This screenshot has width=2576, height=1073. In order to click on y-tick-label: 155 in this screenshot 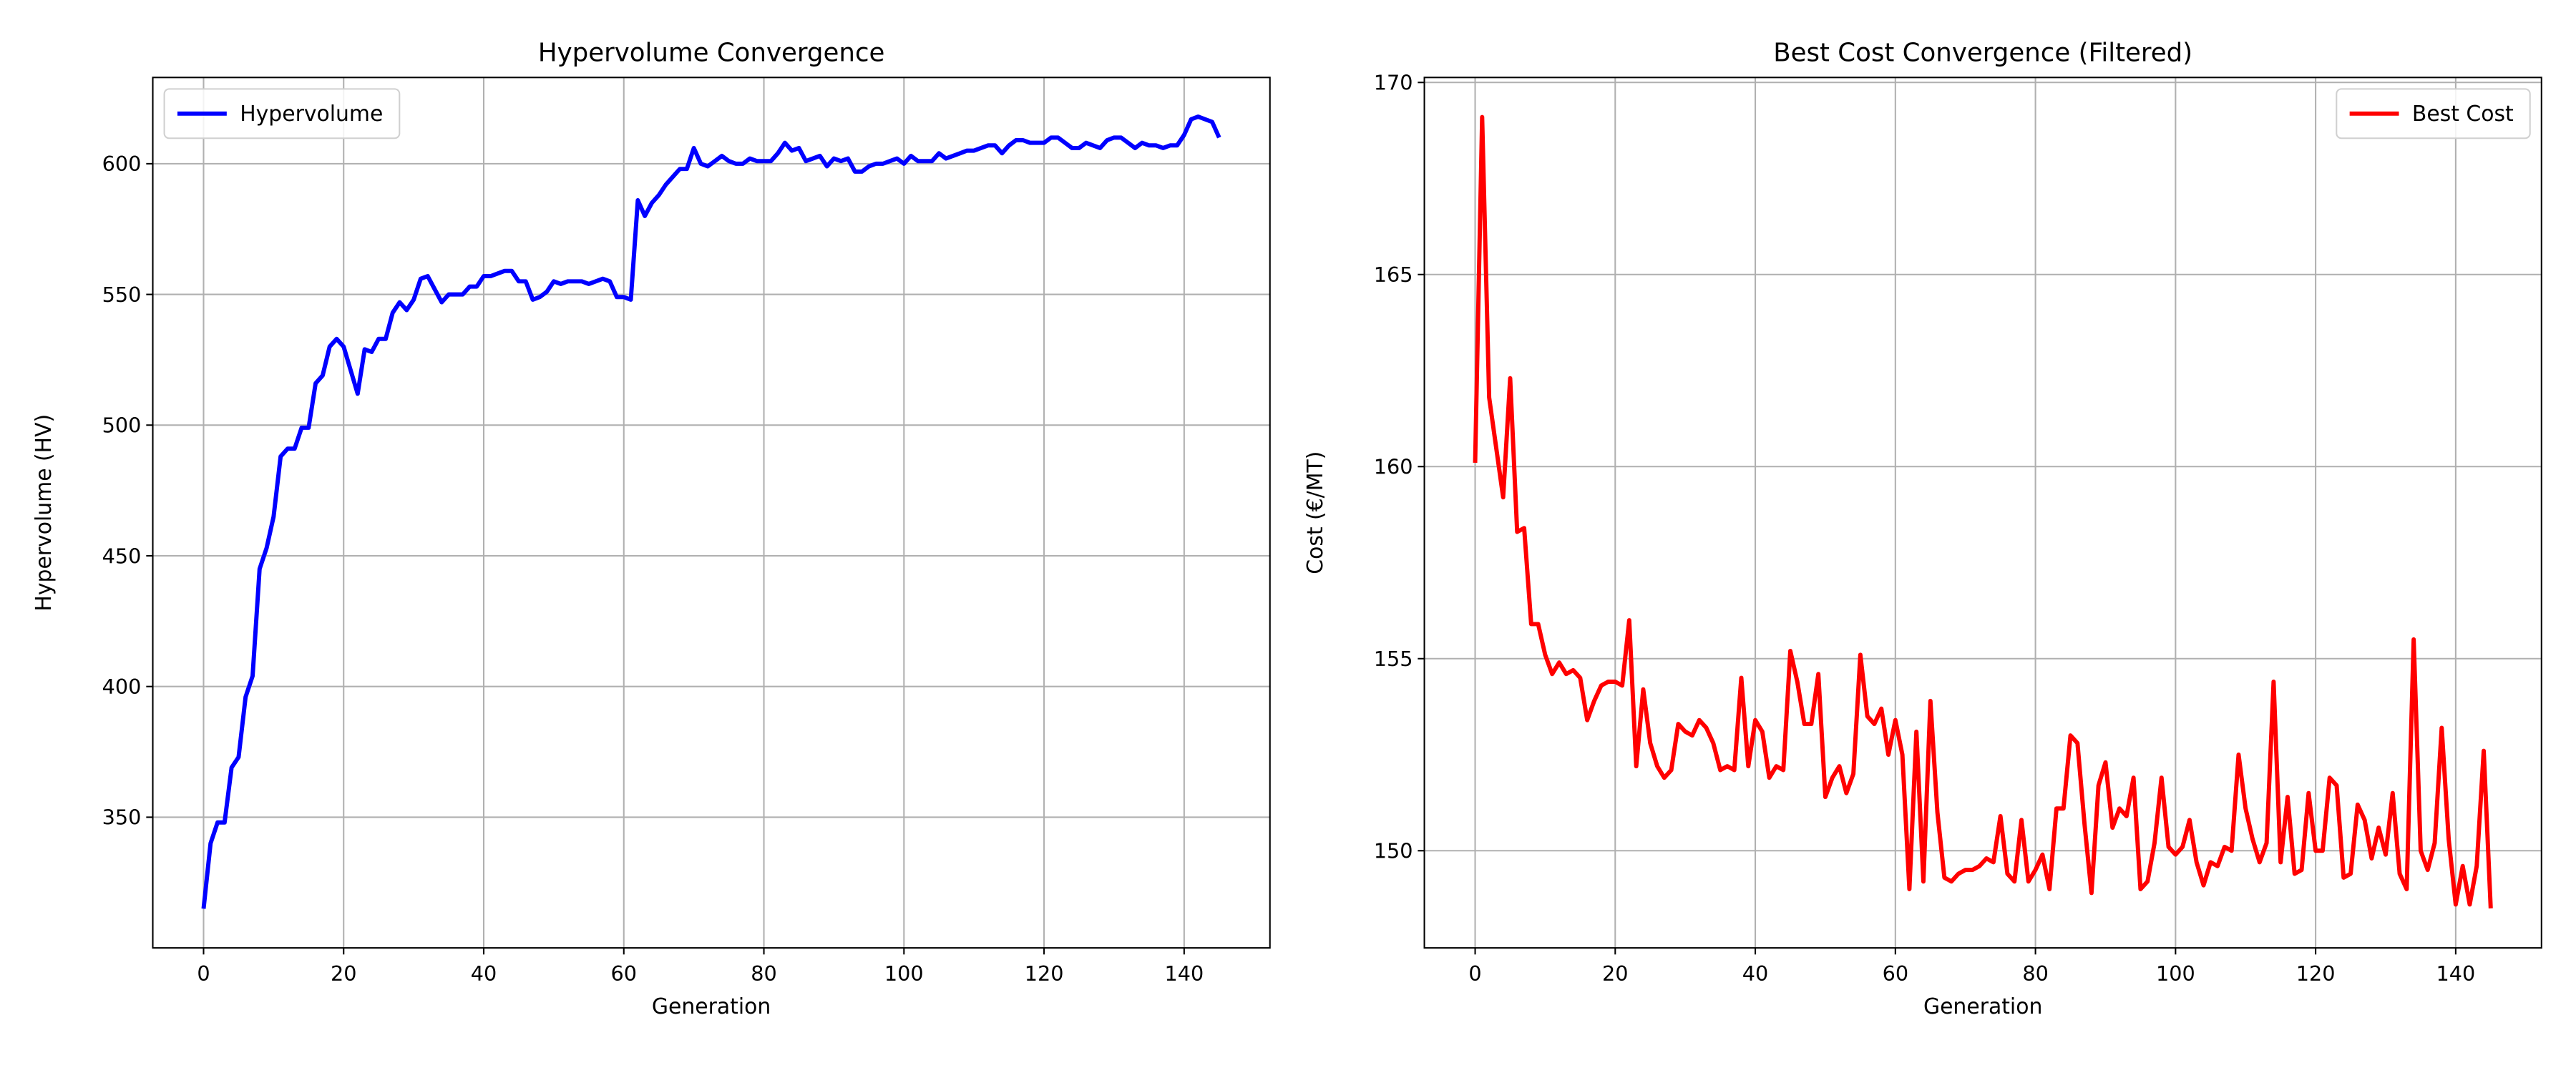, I will do `click(1393, 659)`.